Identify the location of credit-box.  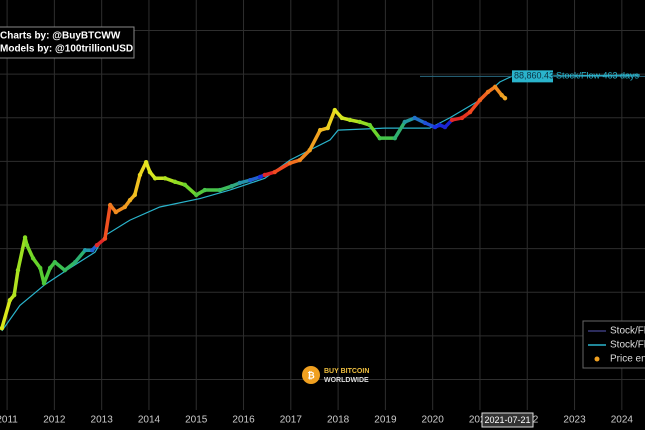
(67, 42).